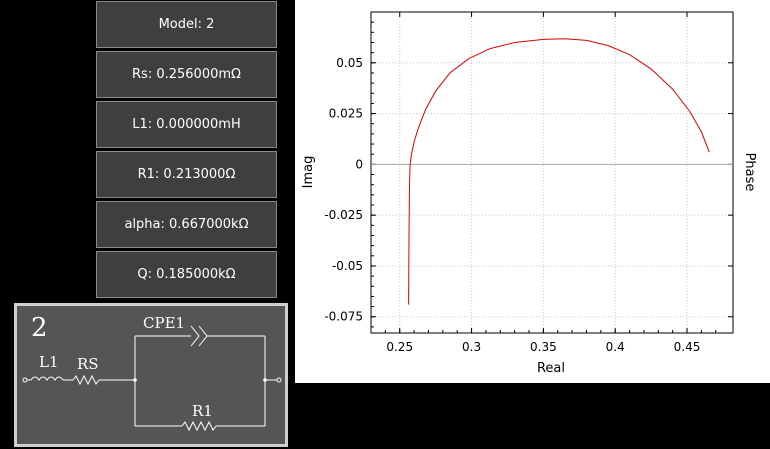 This screenshot has height=449, width=770. I want to click on param-r1: R1: 0.213000Ω, so click(186, 174).